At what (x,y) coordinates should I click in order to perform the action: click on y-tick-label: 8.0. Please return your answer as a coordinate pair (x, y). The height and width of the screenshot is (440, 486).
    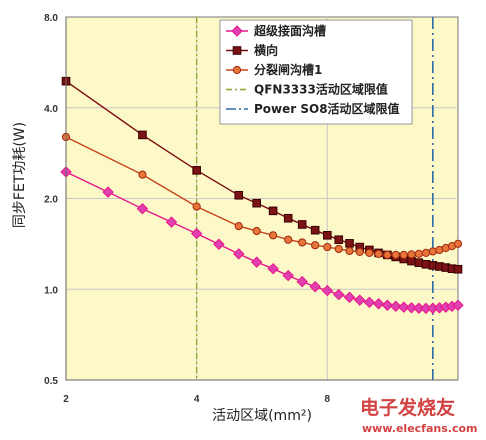
    Looking at the image, I should click on (51, 18).